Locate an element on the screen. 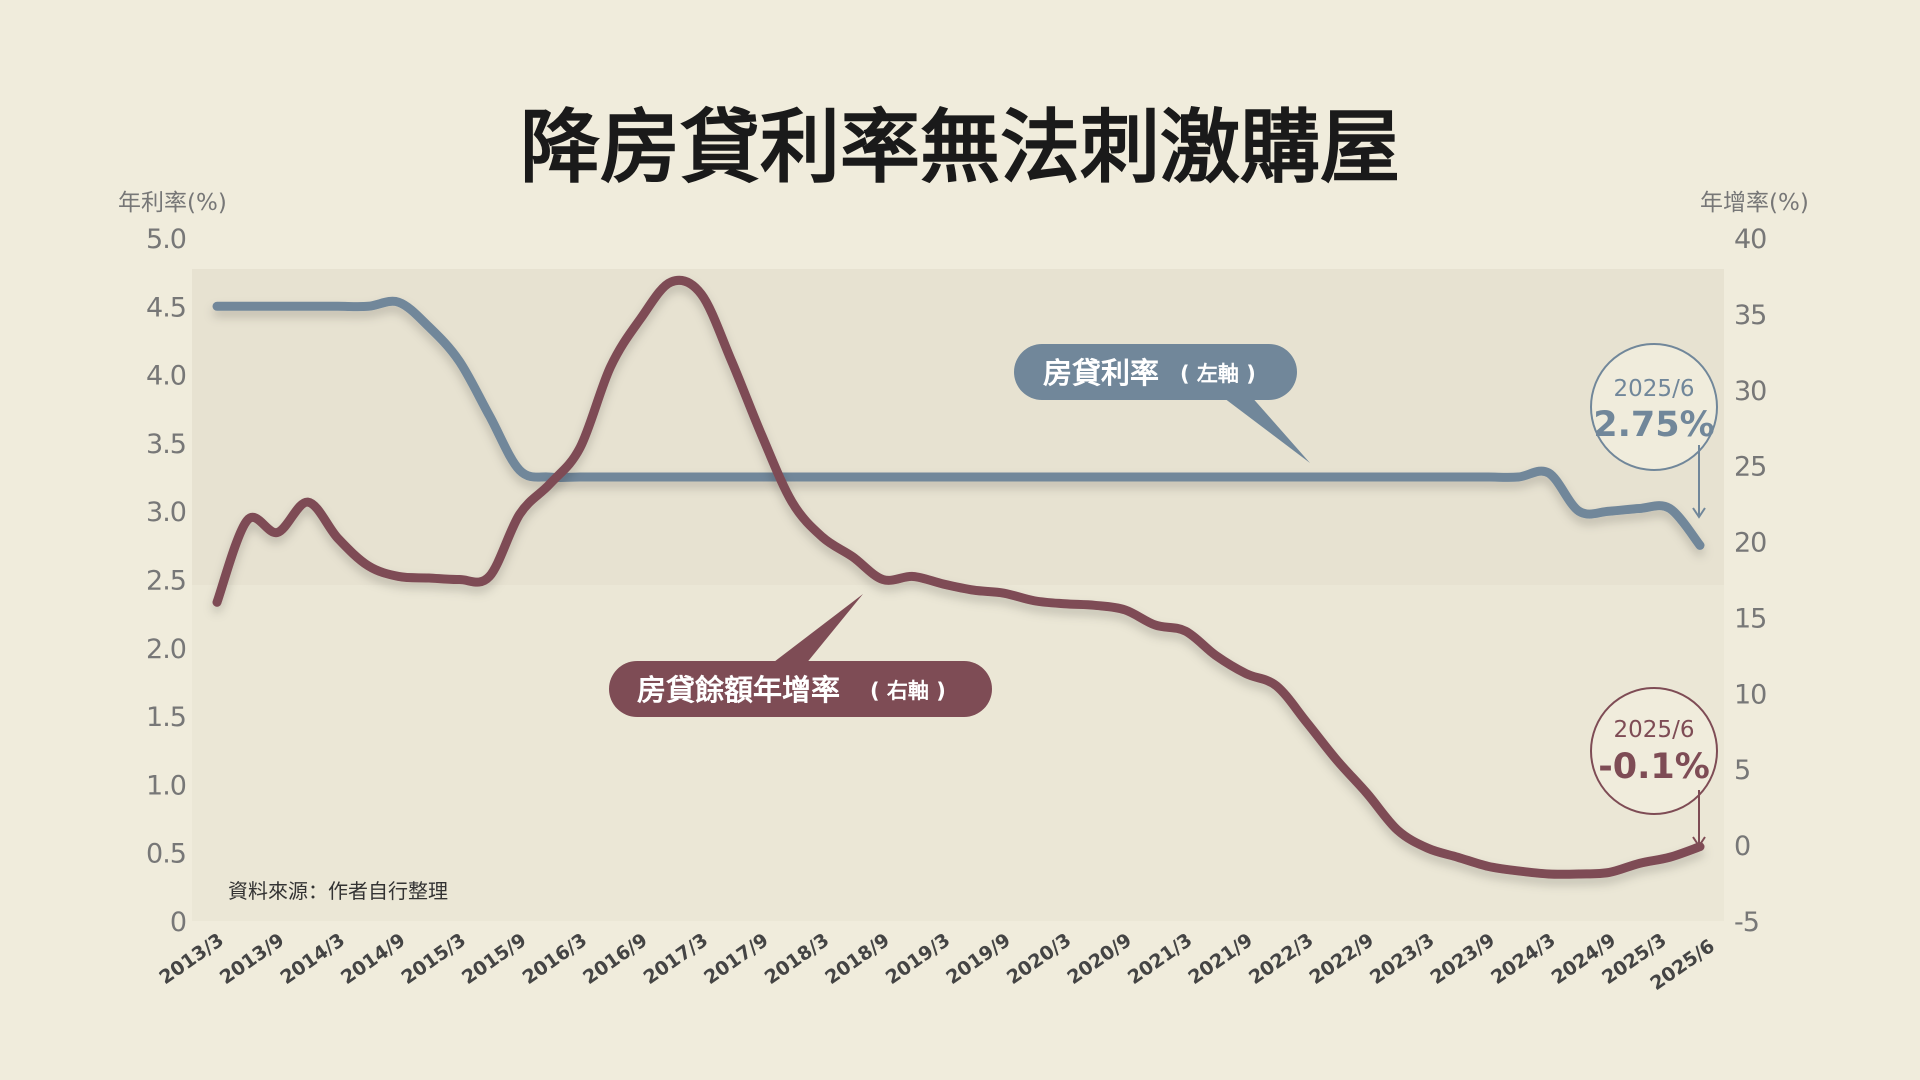  x-tick: 2019/3 is located at coordinates (918, 959).